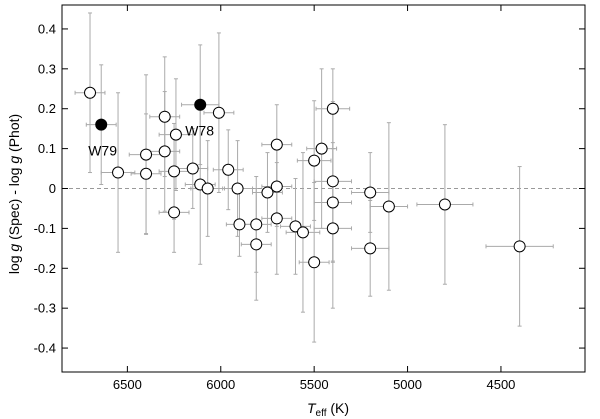 Image resolution: width=600 pixels, height=419 pixels. What do you see at coordinates (127, 384) in the screenshot?
I see `x-tick-label: 6500` at bounding box center [127, 384].